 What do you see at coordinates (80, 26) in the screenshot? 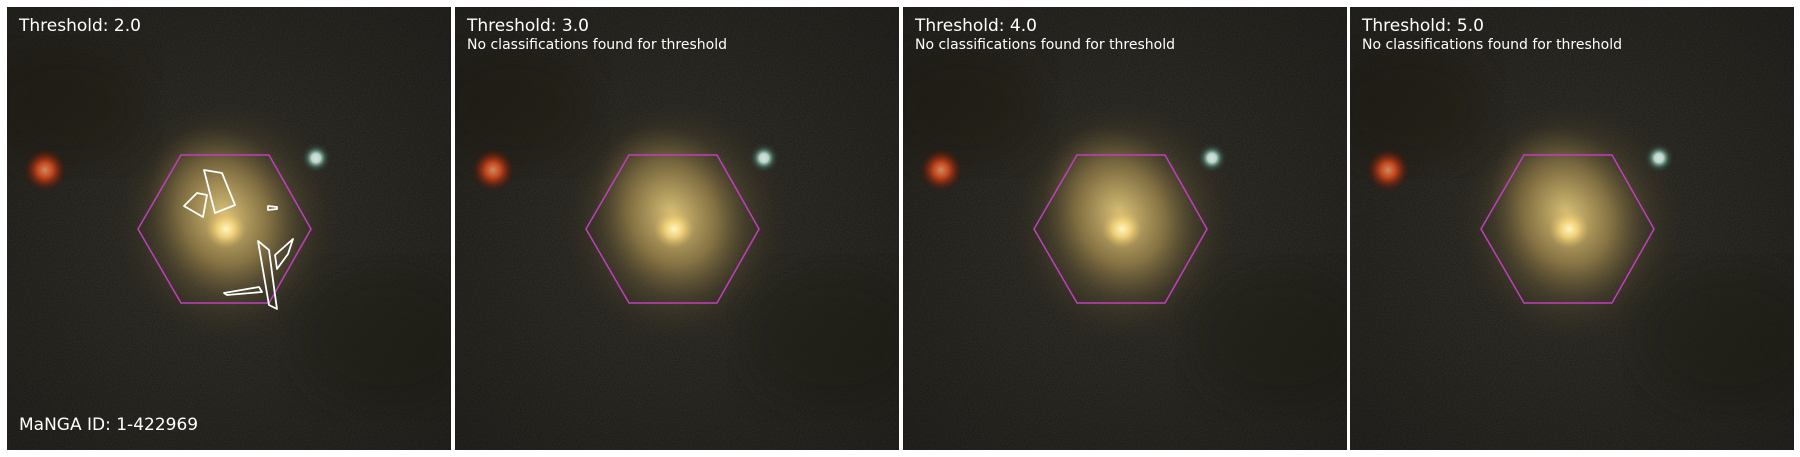
I see `panel-title: Threshold: 2.0` at bounding box center [80, 26].